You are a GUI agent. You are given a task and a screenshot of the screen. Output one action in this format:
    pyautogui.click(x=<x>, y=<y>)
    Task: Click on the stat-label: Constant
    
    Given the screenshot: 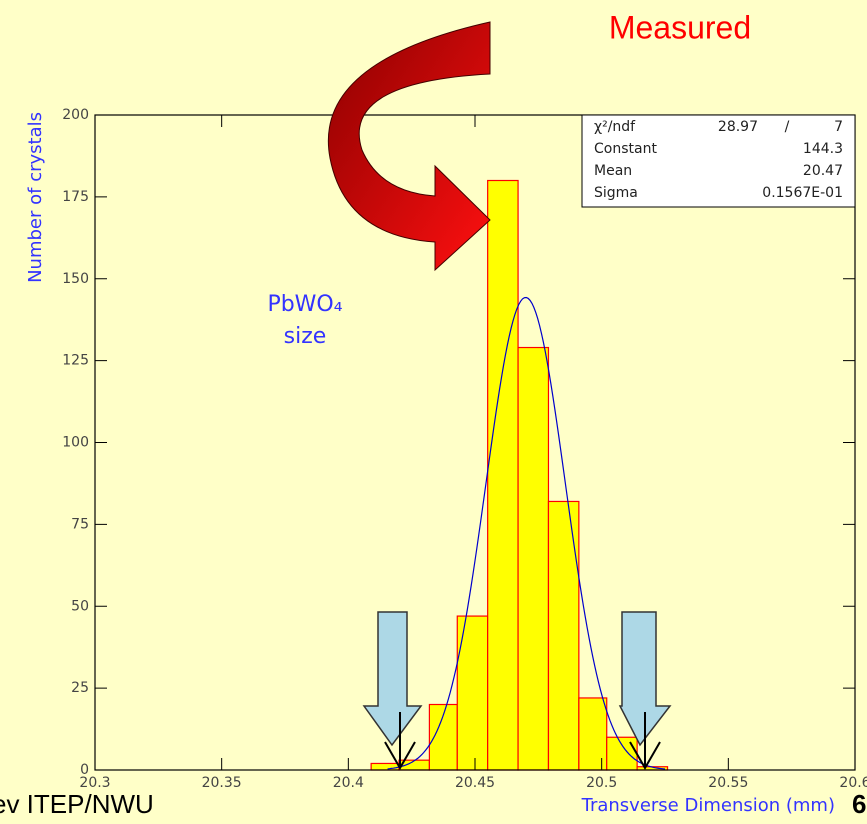 What is the action you would take?
    pyautogui.click(x=625, y=149)
    